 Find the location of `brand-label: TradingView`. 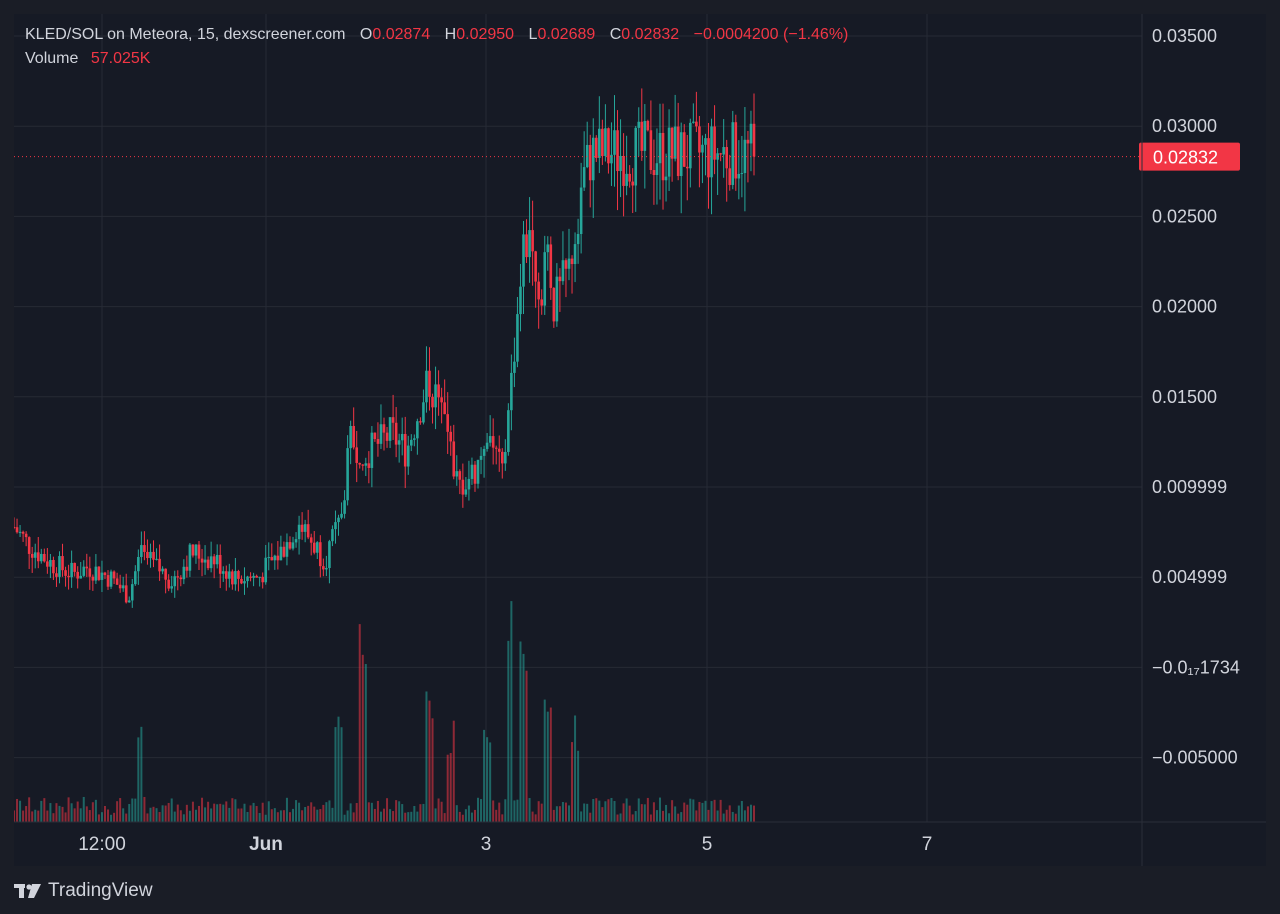

brand-label: TradingView is located at coordinates (100, 890).